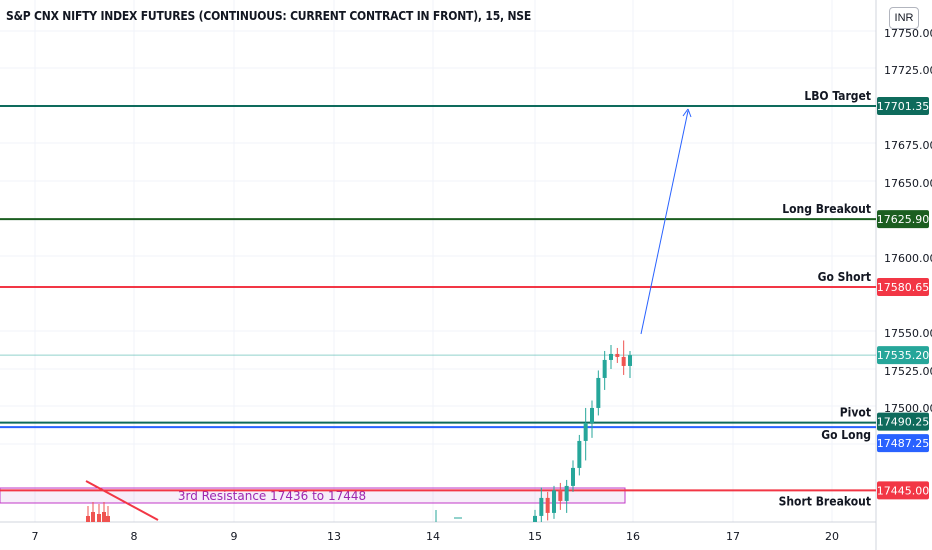 The image size is (932, 550). Describe the element at coordinates (844, 277) in the screenshot. I see `level-label: Go Short` at that location.